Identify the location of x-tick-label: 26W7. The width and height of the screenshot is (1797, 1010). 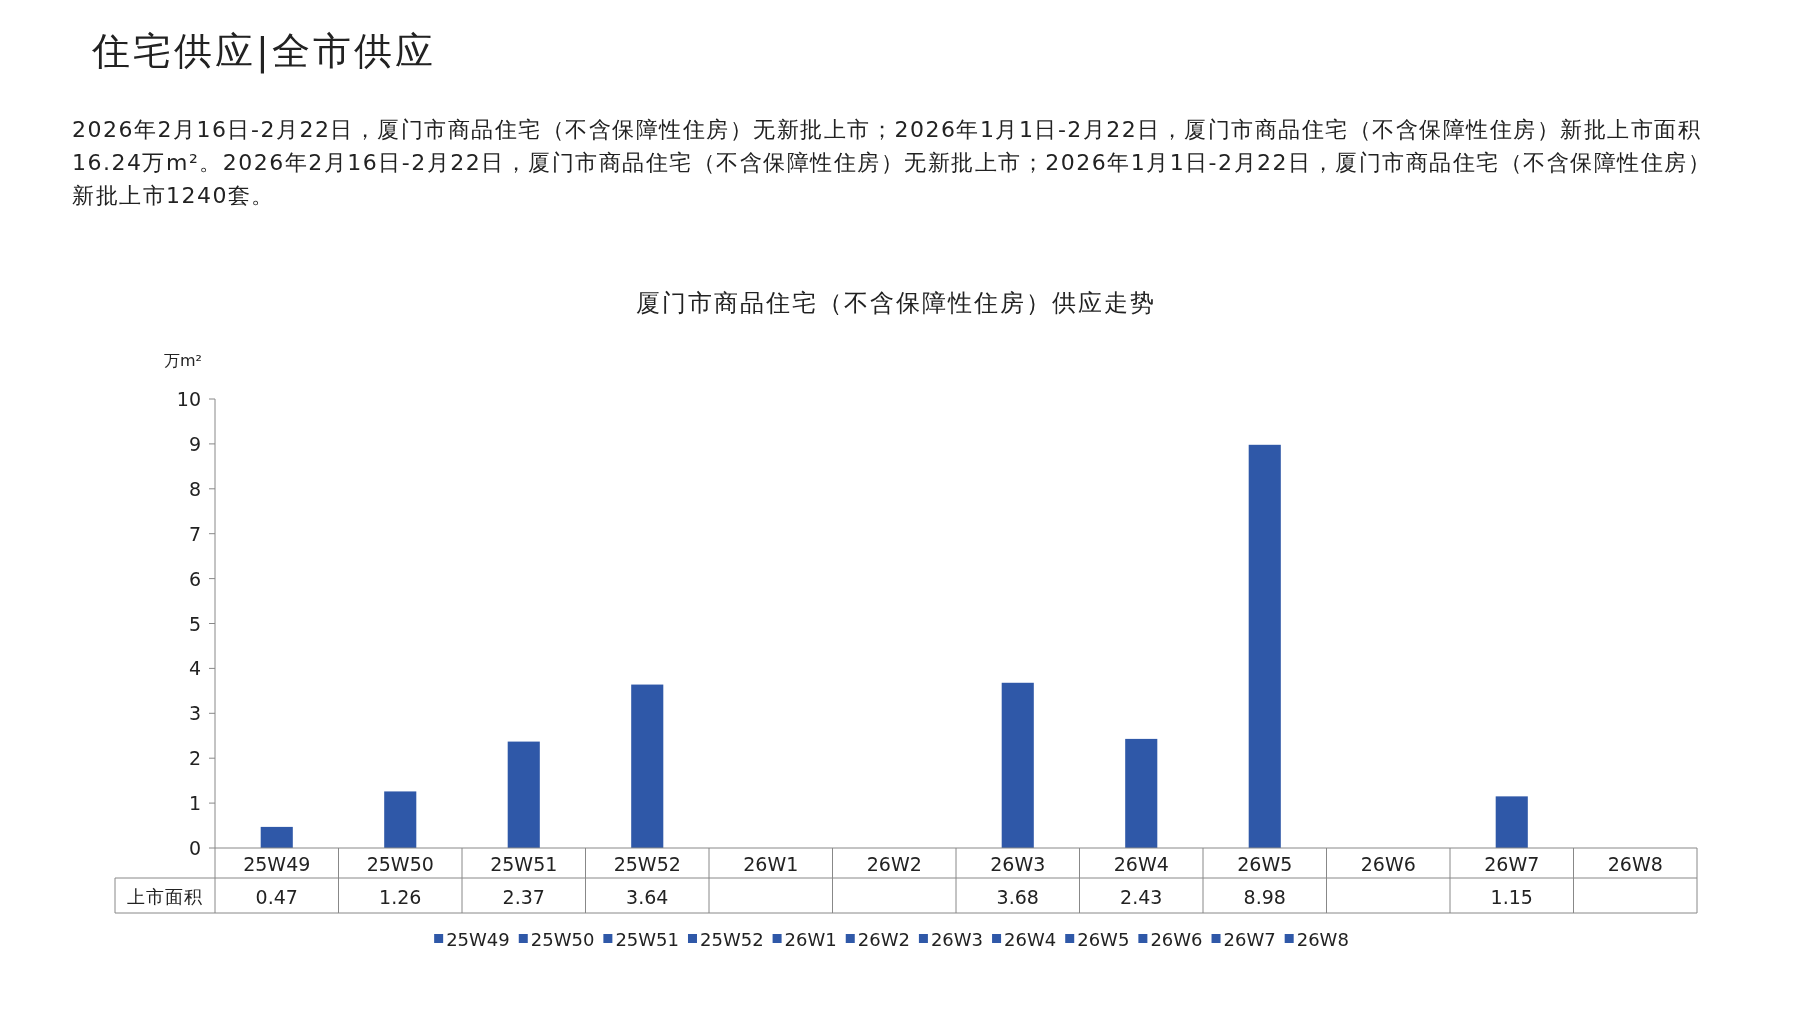
(1512, 864).